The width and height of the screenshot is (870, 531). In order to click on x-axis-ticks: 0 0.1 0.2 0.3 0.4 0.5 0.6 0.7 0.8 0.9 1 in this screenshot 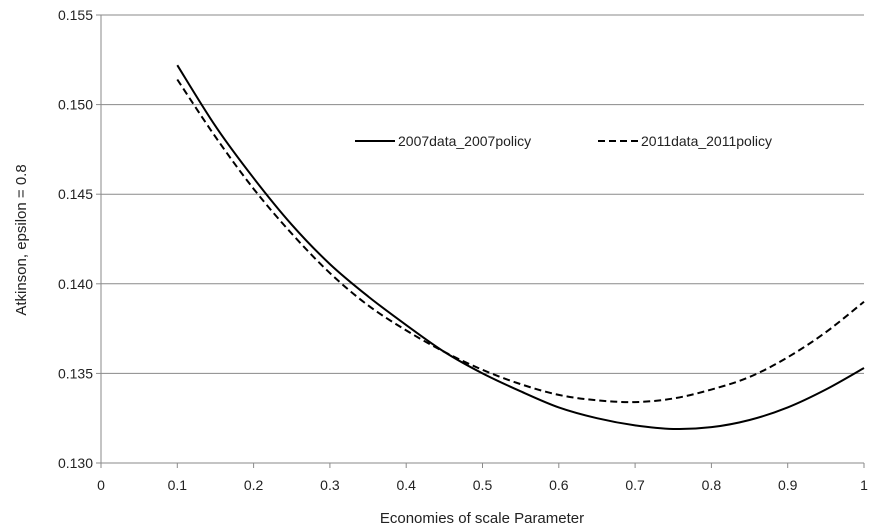, I will do `click(482, 478)`.